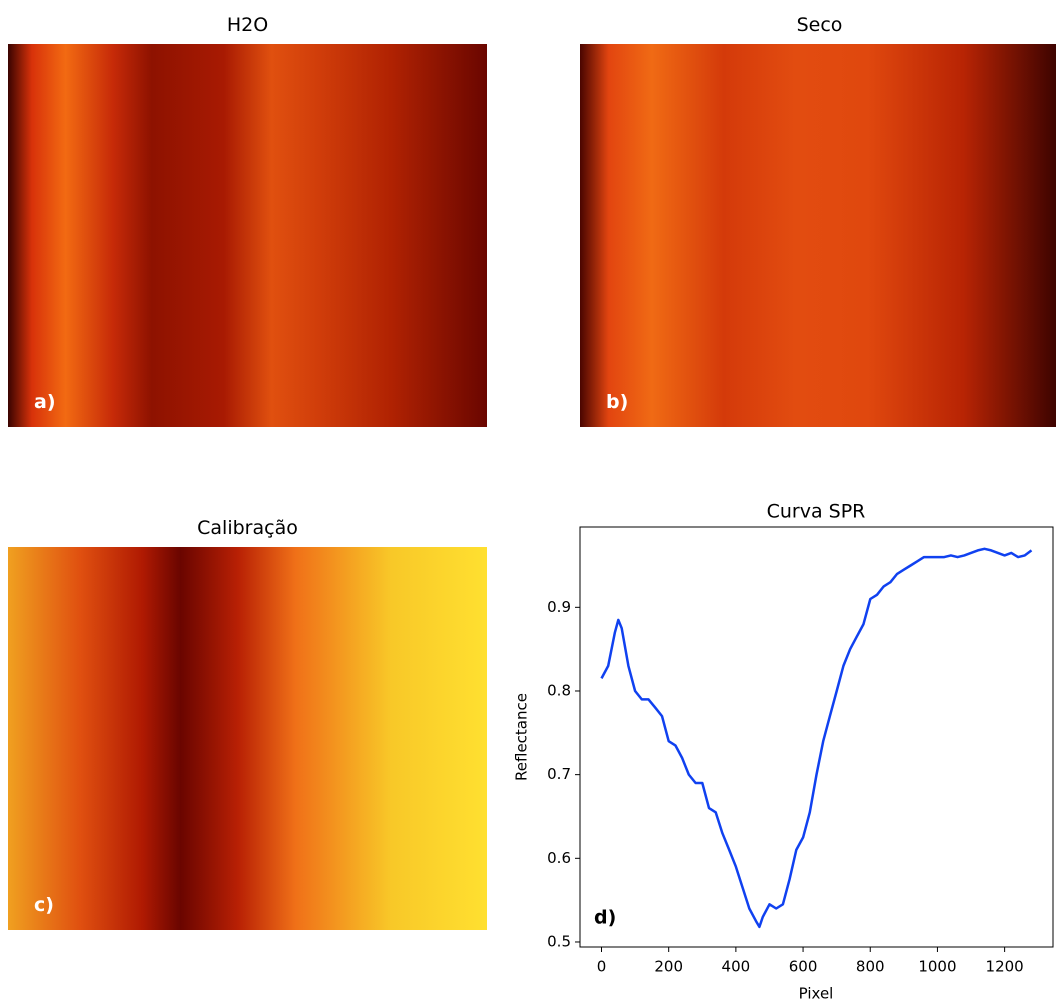  Describe the element at coordinates (803, 967) in the screenshot. I see `x-tick-label: 600` at that location.